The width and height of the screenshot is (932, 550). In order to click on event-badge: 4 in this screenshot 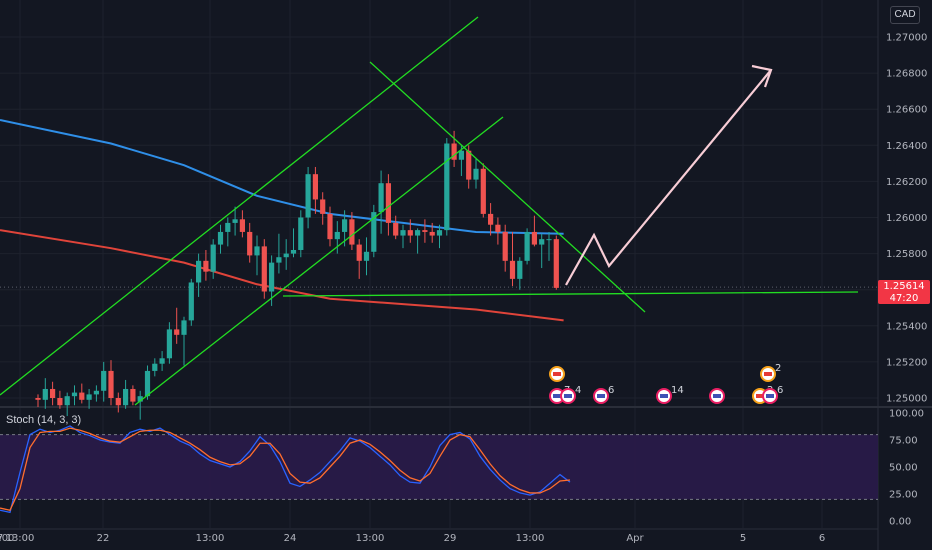, I will do `click(578, 390)`.